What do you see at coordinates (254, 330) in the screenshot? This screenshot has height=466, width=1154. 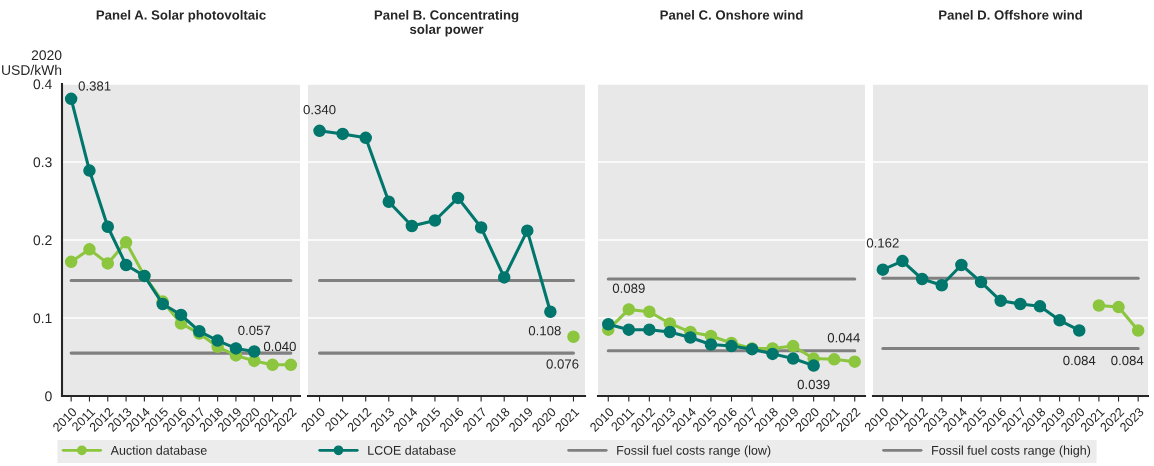 I see `annotation: 0.057` at bounding box center [254, 330].